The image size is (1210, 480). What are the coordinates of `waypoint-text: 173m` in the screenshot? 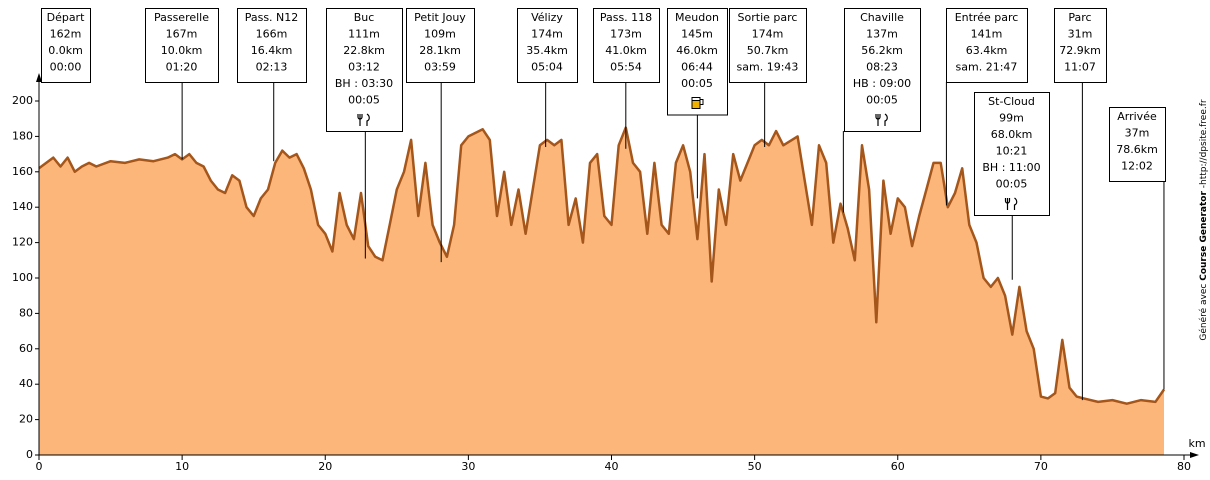 It's located at (626, 34).